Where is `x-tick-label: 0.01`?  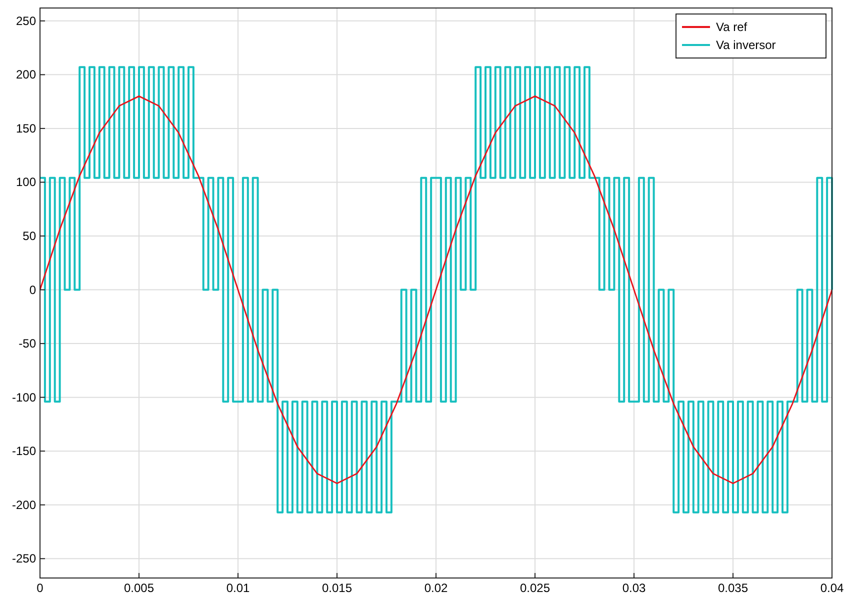
x-tick-label: 0.01 is located at coordinates (238, 588).